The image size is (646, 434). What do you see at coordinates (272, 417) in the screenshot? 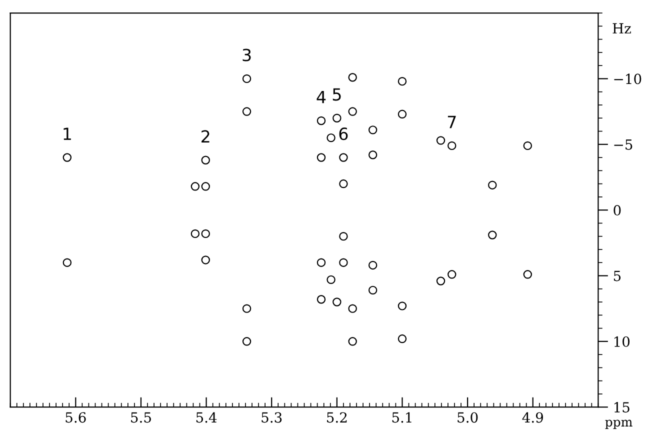
I see `x-tick-label: 5.3` at bounding box center [272, 417].